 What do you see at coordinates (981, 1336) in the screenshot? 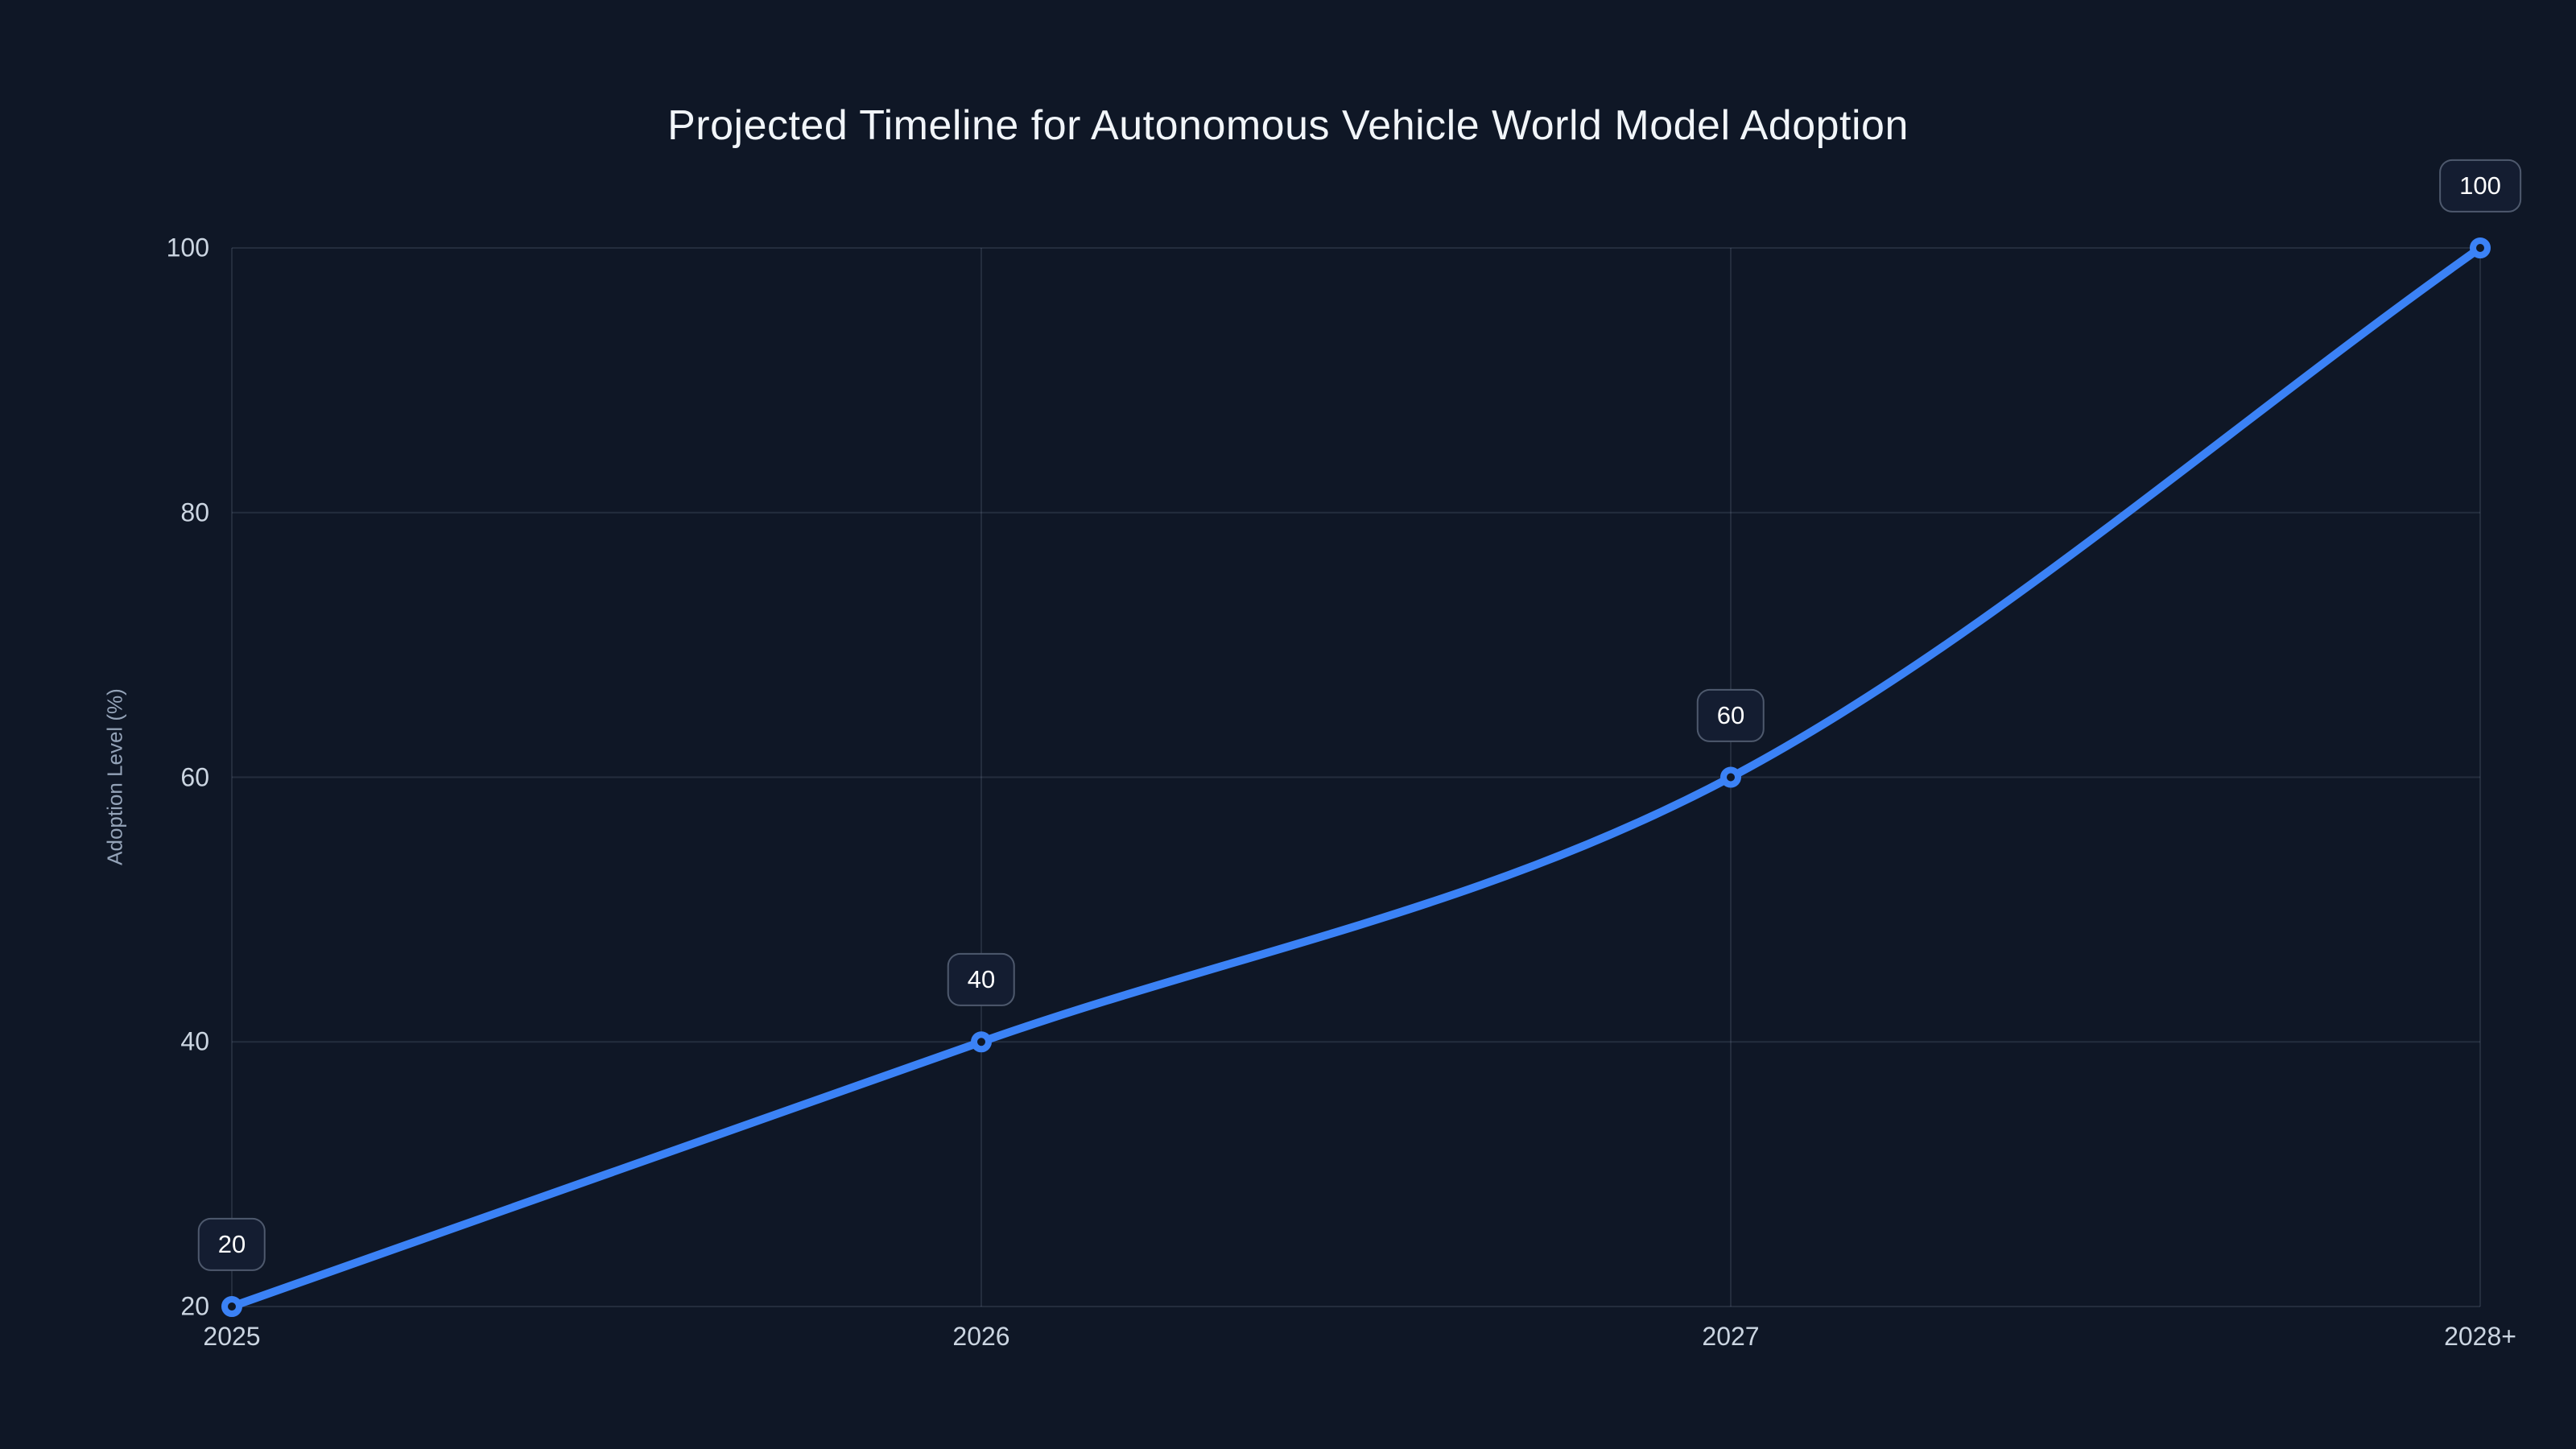
I see `x-tick-label: 2026` at bounding box center [981, 1336].